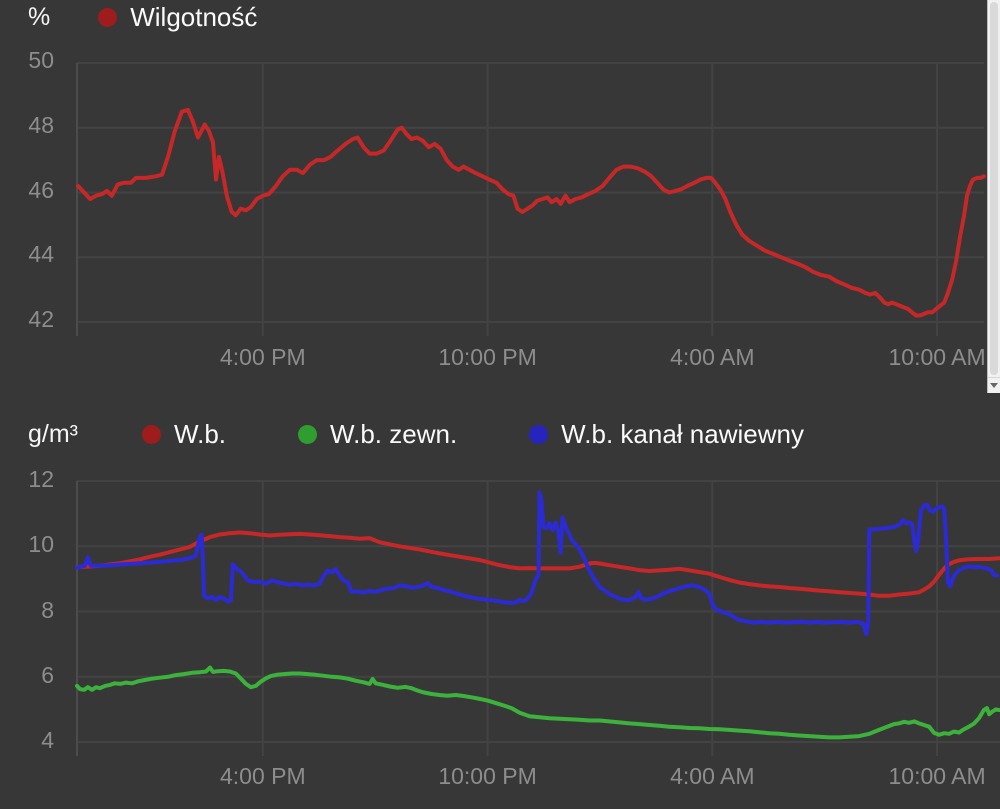 The width and height of the screenshot is (1000, 809). I want to click on legend-item-w-b-zewn: W.b. zewn., so click(377, 434).